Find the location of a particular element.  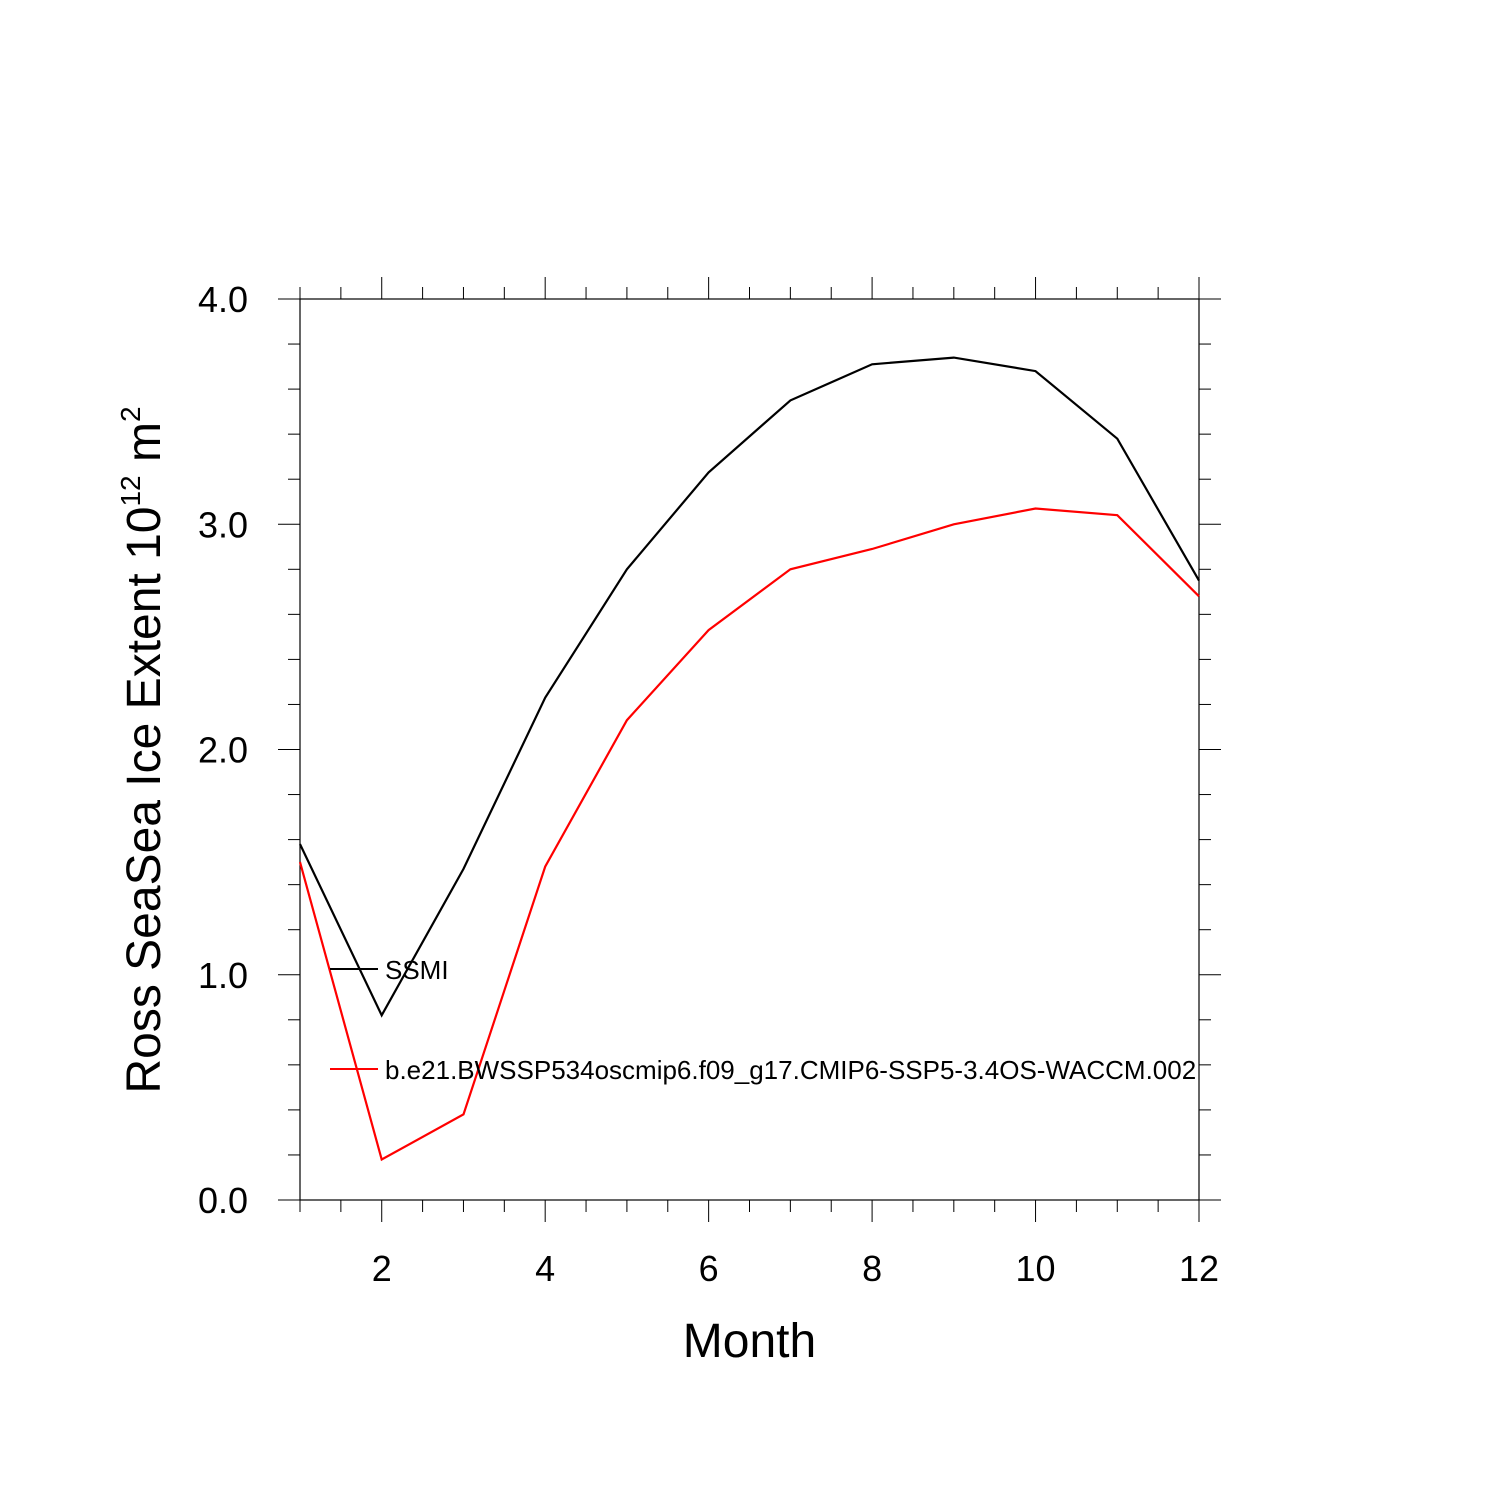

y-tick-label: 0.0 is located at coordinates (223, 1200).